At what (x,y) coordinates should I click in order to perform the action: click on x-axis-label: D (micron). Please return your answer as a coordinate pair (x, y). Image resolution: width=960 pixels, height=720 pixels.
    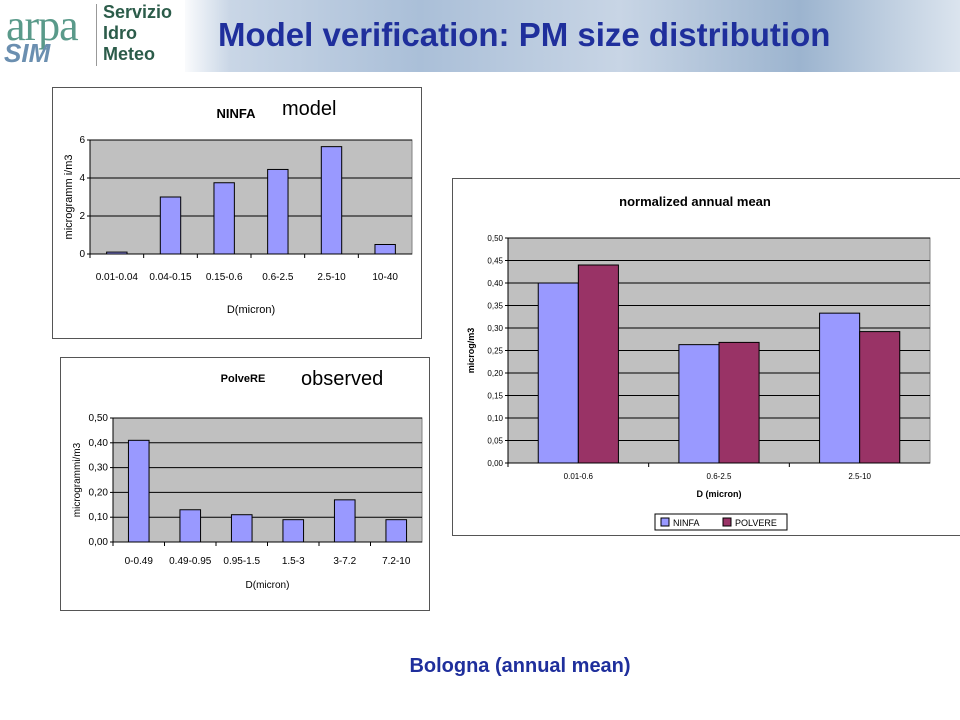
    Looking at the image, I should click on (719, 494).